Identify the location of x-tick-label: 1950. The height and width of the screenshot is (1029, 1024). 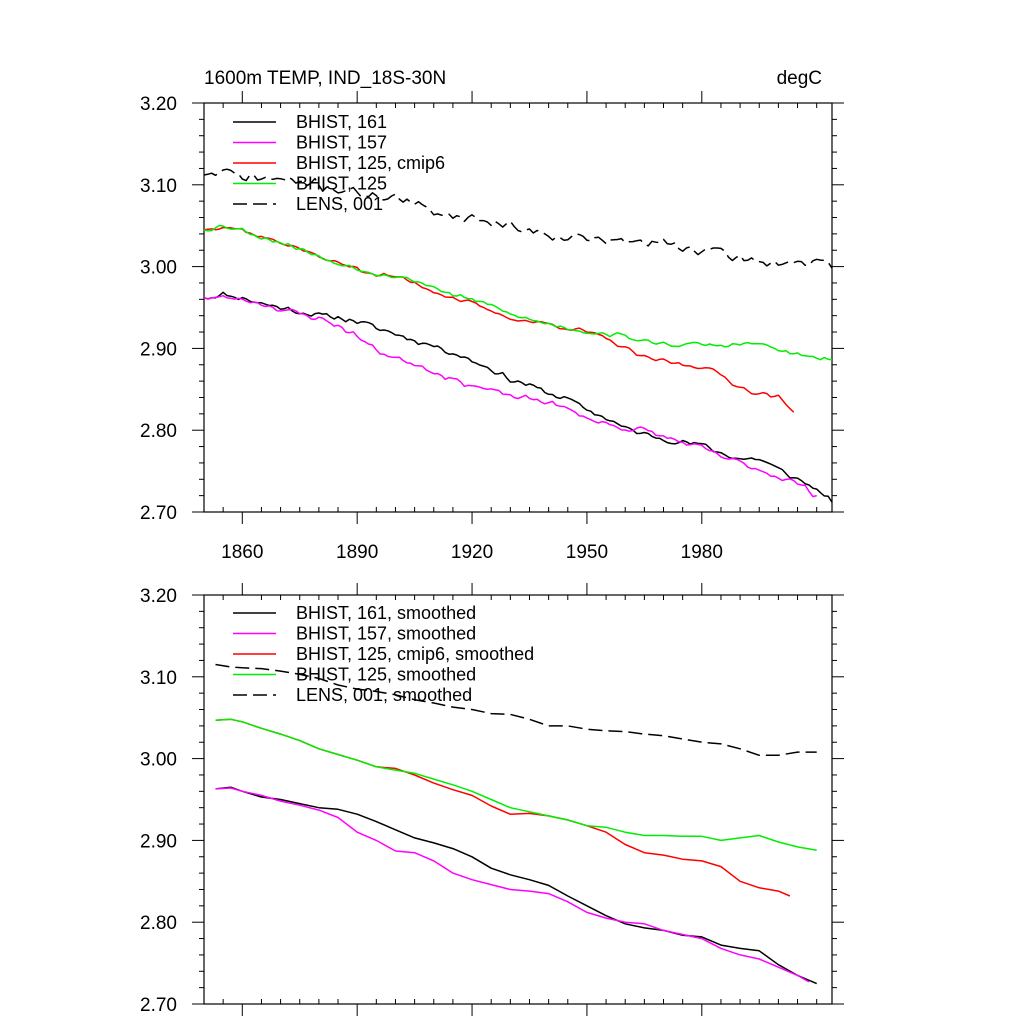
(587, 552).